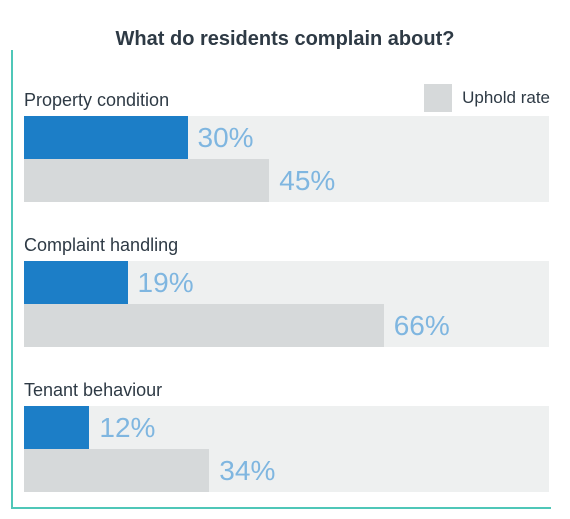  What do you see at coordinates (421, 325) in the screenshot?
I see `value-label-uphold-rate-complaint-handling: 66%` at bounding box center [421, 325].